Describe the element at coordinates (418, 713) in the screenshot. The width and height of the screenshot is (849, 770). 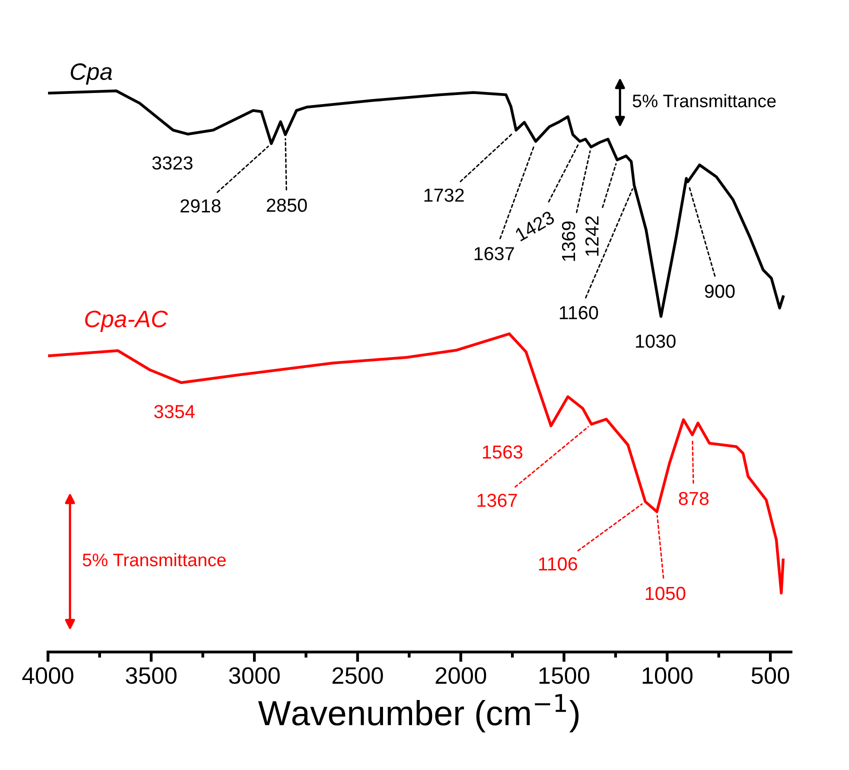
I see `x-axis-title: Wavenumber (cm$^{−1}$)` at that location.